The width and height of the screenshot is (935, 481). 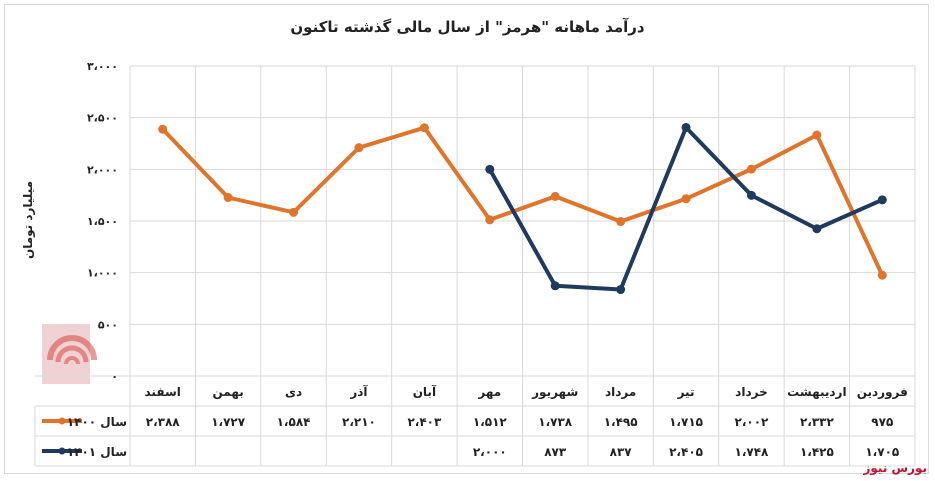 I want to click on data-label-1: ۲،۲۱۰, so click(x=359, y=422).